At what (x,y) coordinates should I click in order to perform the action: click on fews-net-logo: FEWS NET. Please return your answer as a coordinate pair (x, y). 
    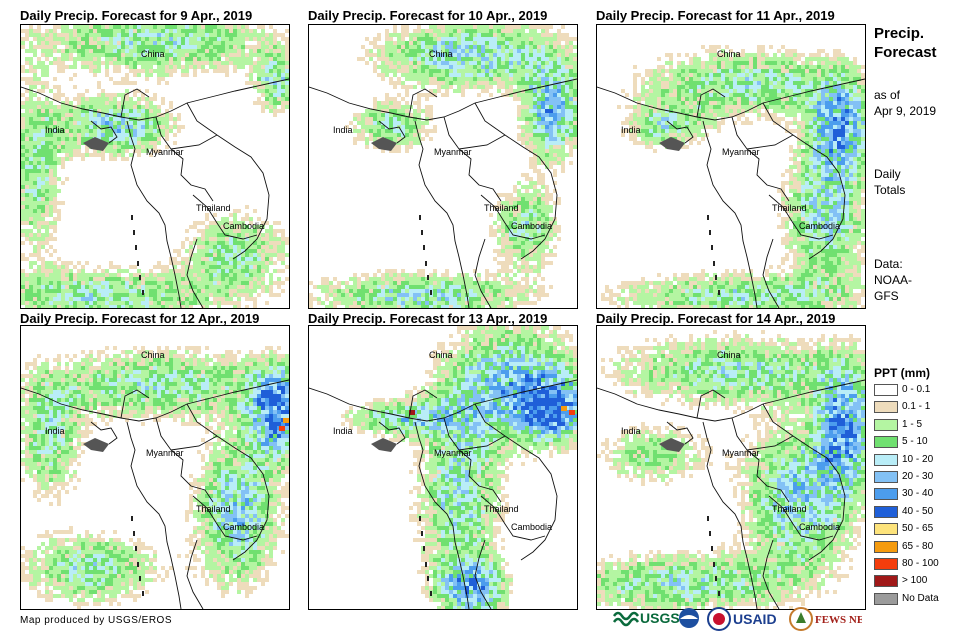
    Looking at the image, I should click on (825, 619).